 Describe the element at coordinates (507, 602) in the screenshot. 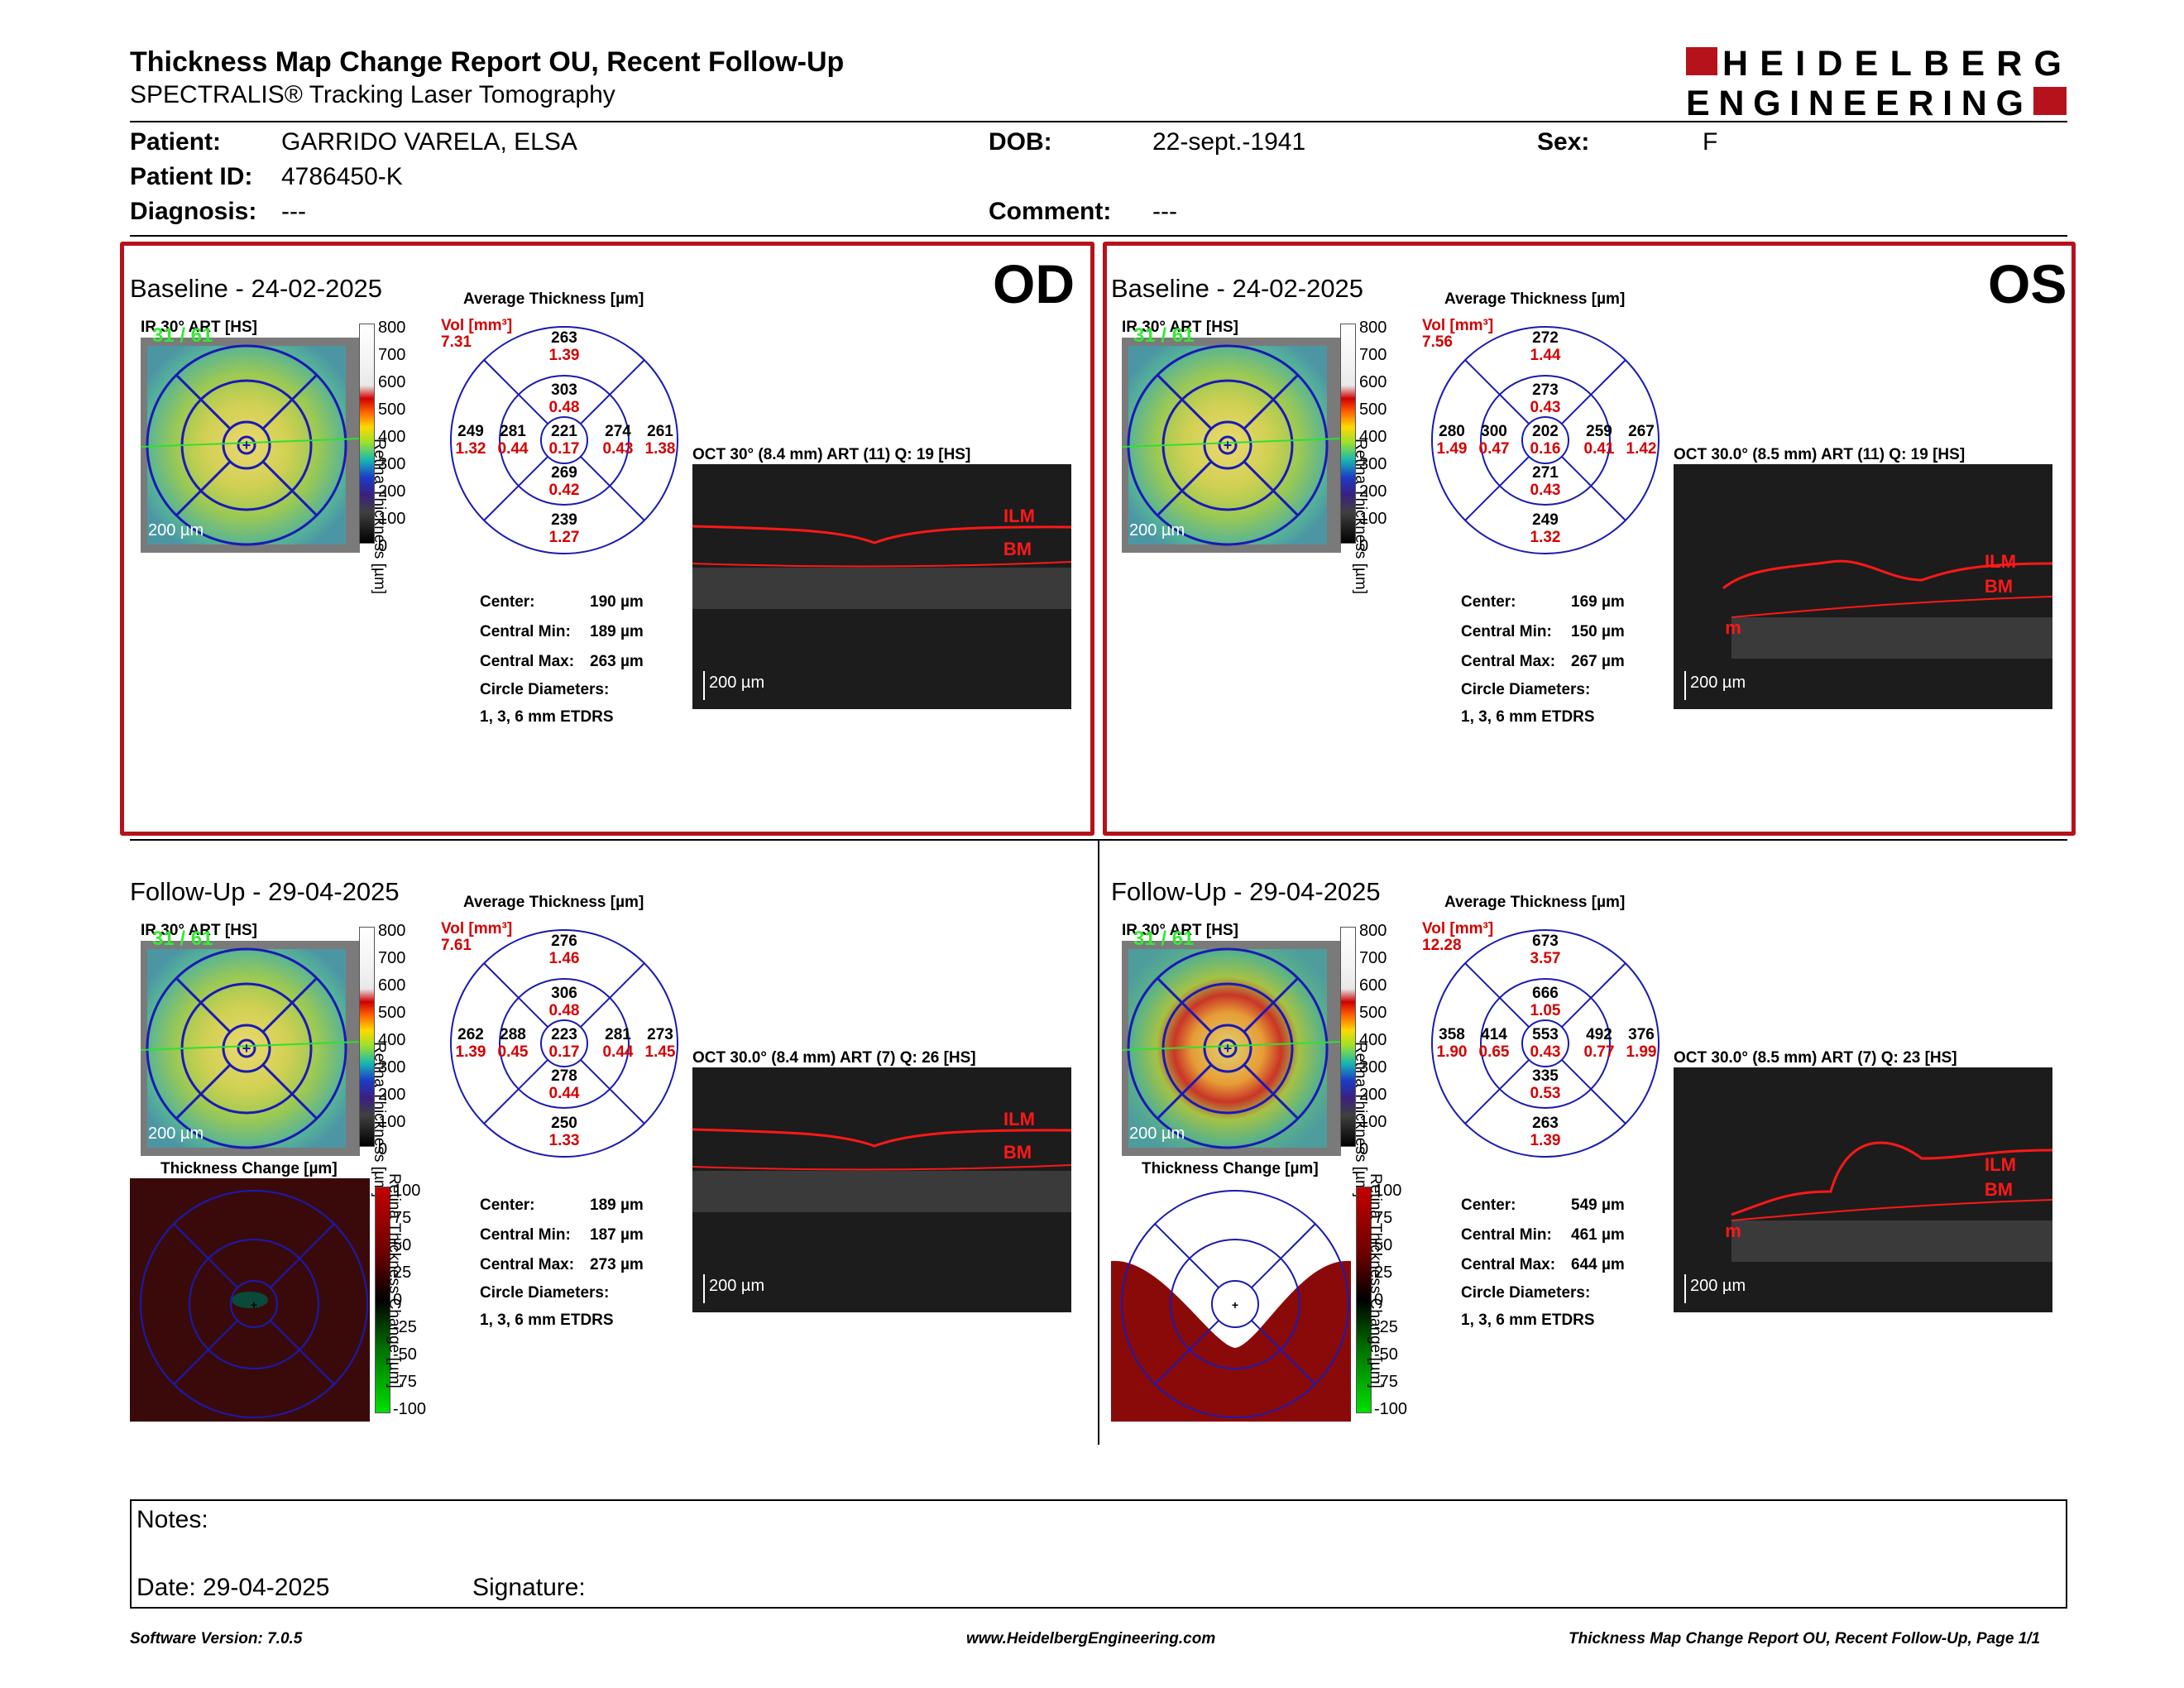

I see `center-label: Center:` at that location.